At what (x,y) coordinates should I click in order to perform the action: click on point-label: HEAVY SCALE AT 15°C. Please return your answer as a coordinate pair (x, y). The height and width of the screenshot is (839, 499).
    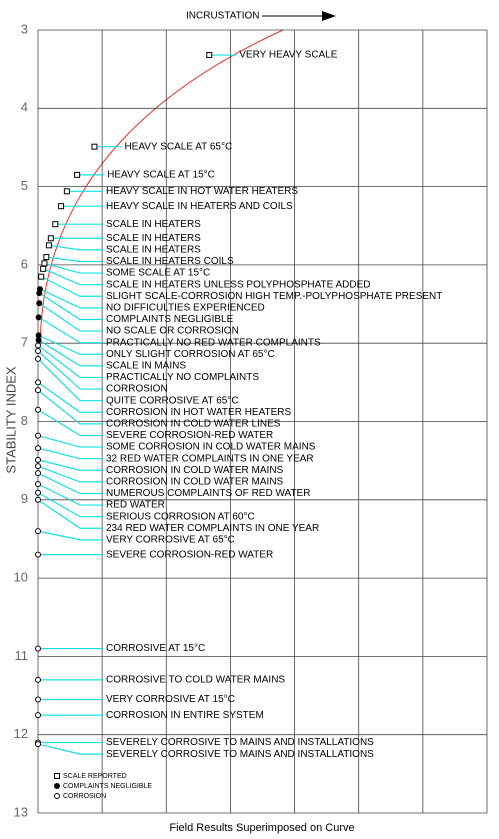
    Looking at the image, I should click on (161, 174).